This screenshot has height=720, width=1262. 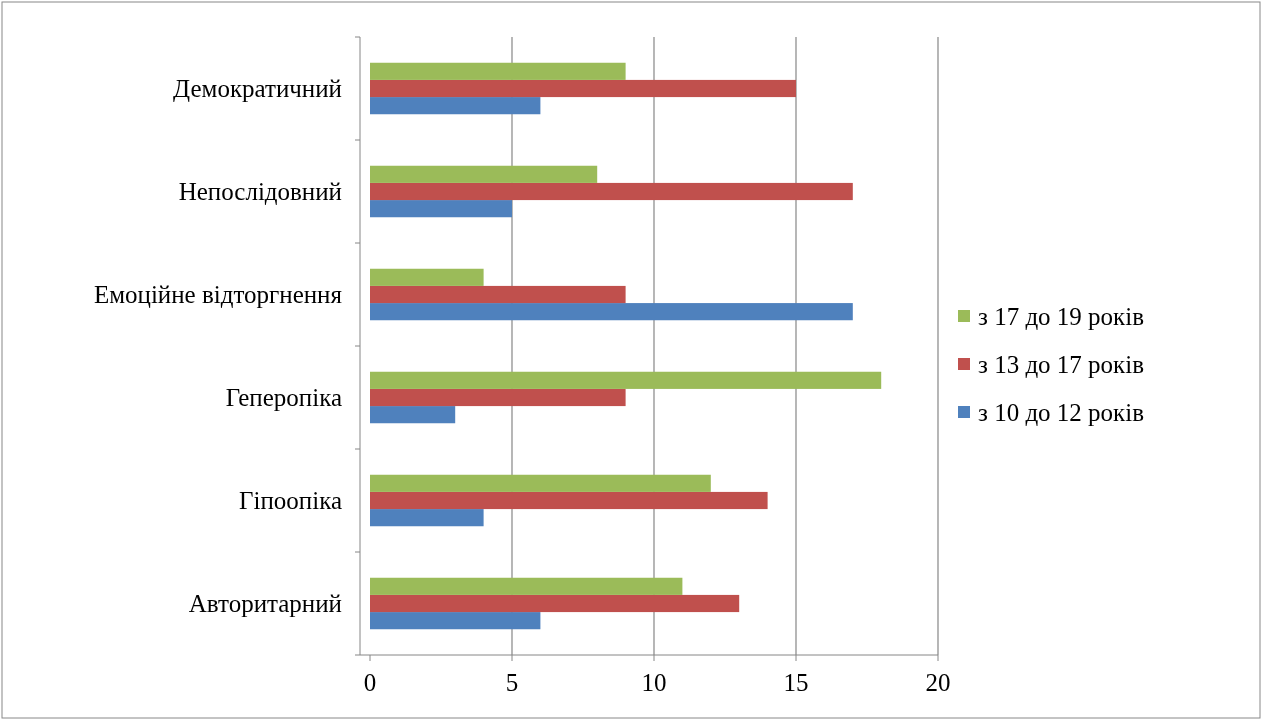 What do you see at coordinates (938, 682) in the screenshot?
I see `x-tick-label: 20` at bounding box center [938, 682].